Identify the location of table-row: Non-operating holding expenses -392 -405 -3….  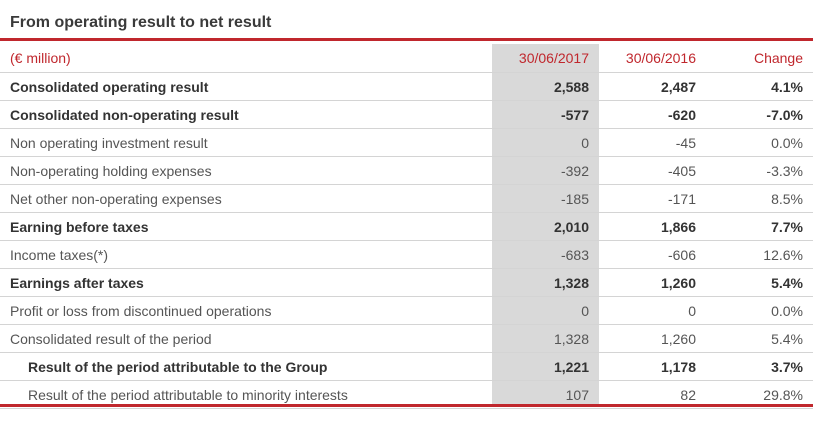
(406, 170).